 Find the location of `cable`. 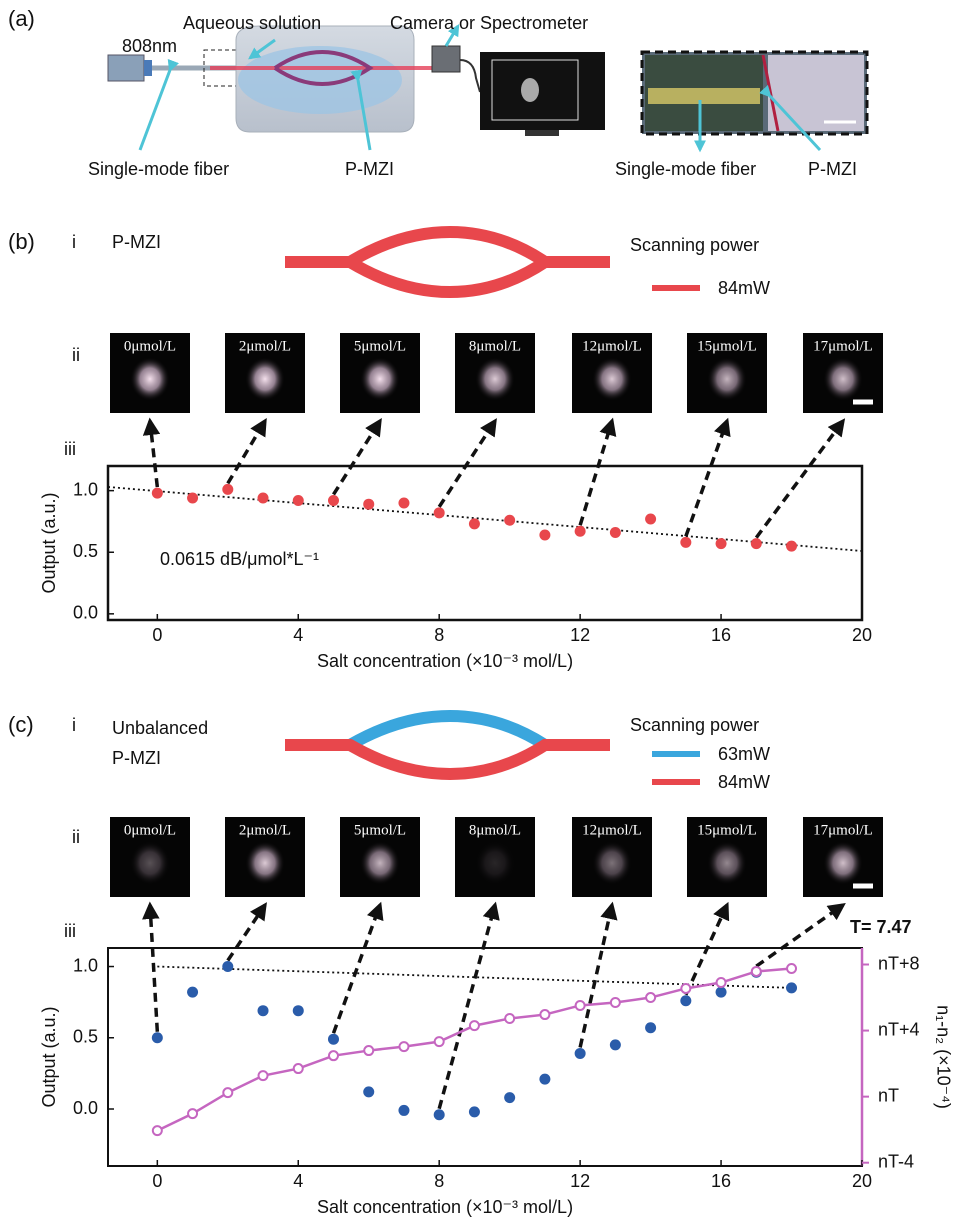

cable is located at coordinates (470, 76).